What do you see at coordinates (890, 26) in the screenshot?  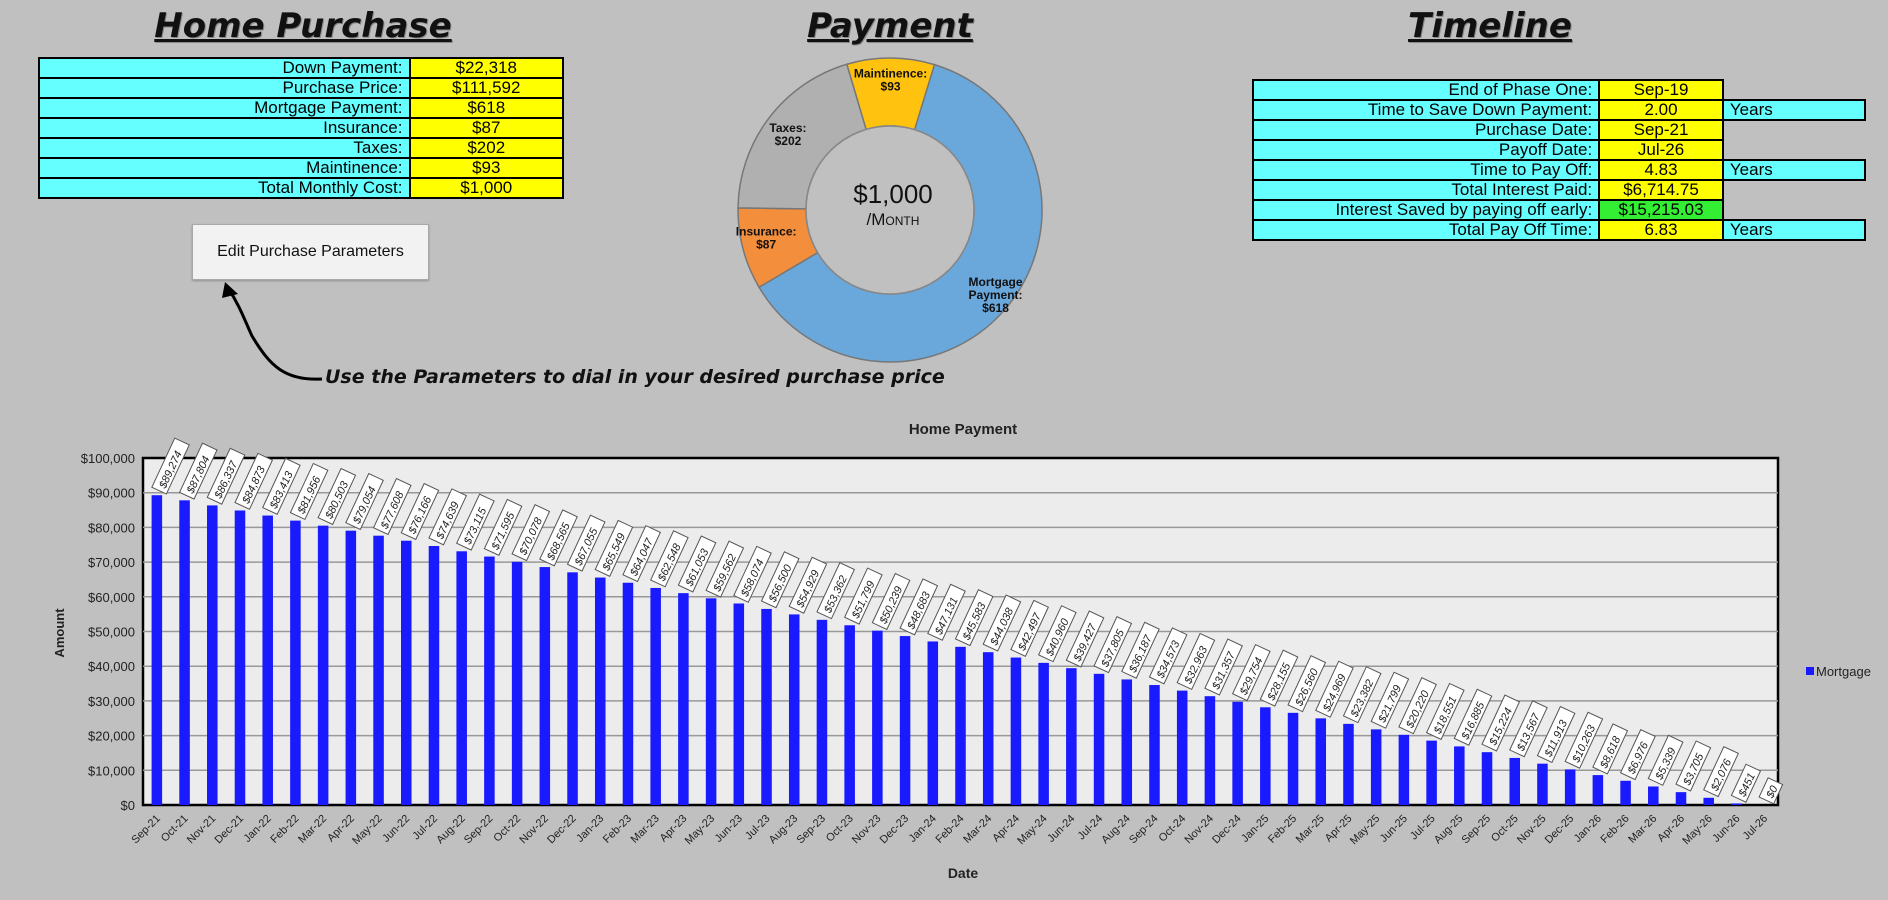 I see `payment-title: Payment` at bounding box center [890, 26].